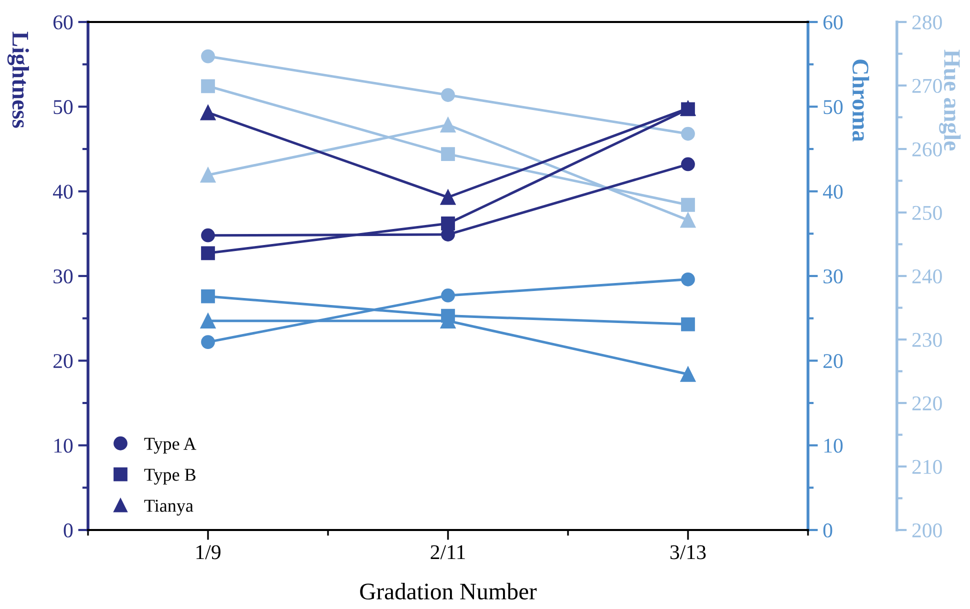 This screenshot has height=609, width=970. I want to click on y3-tick-label: 220, so click(927, 403).